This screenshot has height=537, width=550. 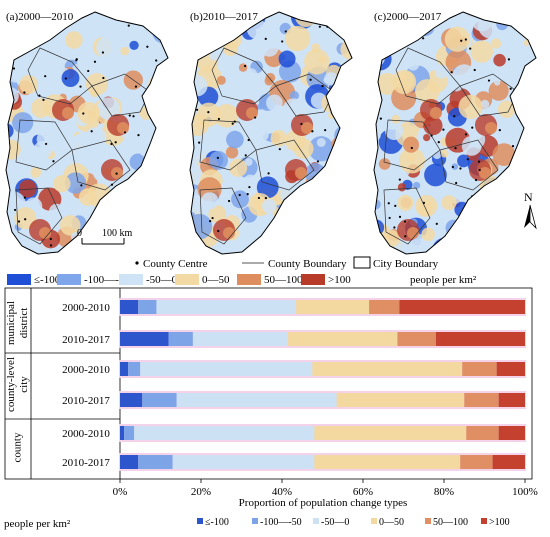 What do you see at coordinates (175, 264) in the screenshot?
I see `legend-county-centre: County Centre` at bounding box center [175, 264].